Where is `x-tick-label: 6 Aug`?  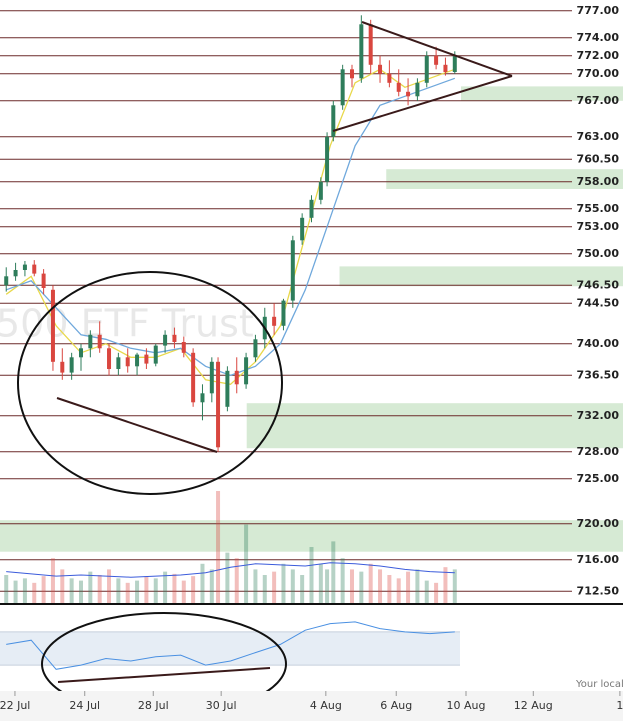 x-tick-label: 6 Aug is located at coordinates (396, 705).